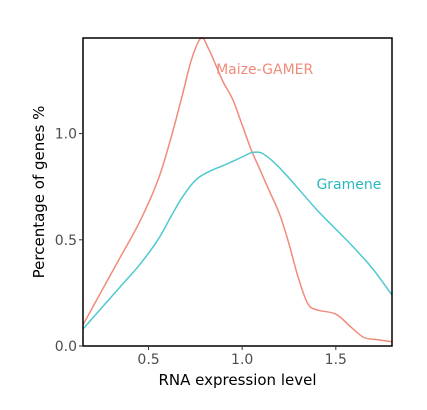  Describe the element at coordinates (242, 360) in the screenshot. I see `x-tick-label: 1.0` at that location.